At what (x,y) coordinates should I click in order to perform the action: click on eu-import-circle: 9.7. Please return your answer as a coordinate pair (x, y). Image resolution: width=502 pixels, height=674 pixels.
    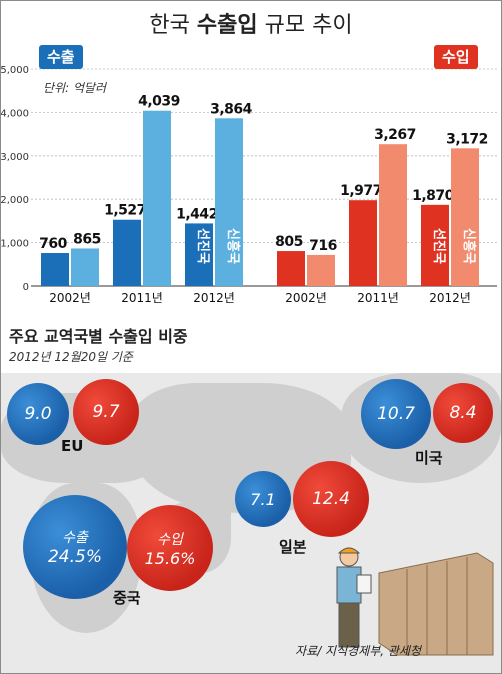
    Looking at the image, I should click on (106, 412).